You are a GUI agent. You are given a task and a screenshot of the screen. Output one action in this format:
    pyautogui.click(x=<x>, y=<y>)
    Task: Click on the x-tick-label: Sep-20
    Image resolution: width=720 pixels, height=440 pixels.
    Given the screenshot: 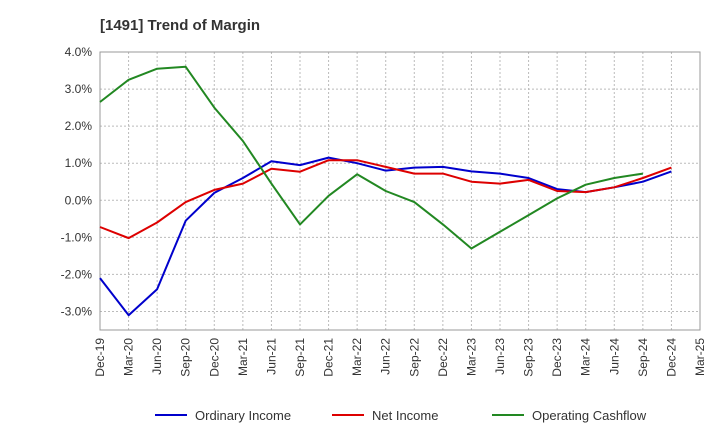 What is the action you would take?
    pyautogui.click(x=186, y=357)
    